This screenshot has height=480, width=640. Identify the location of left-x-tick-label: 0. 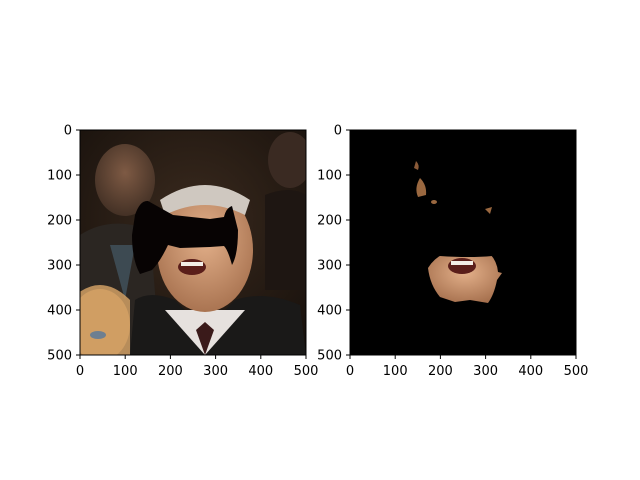
(80, 371).